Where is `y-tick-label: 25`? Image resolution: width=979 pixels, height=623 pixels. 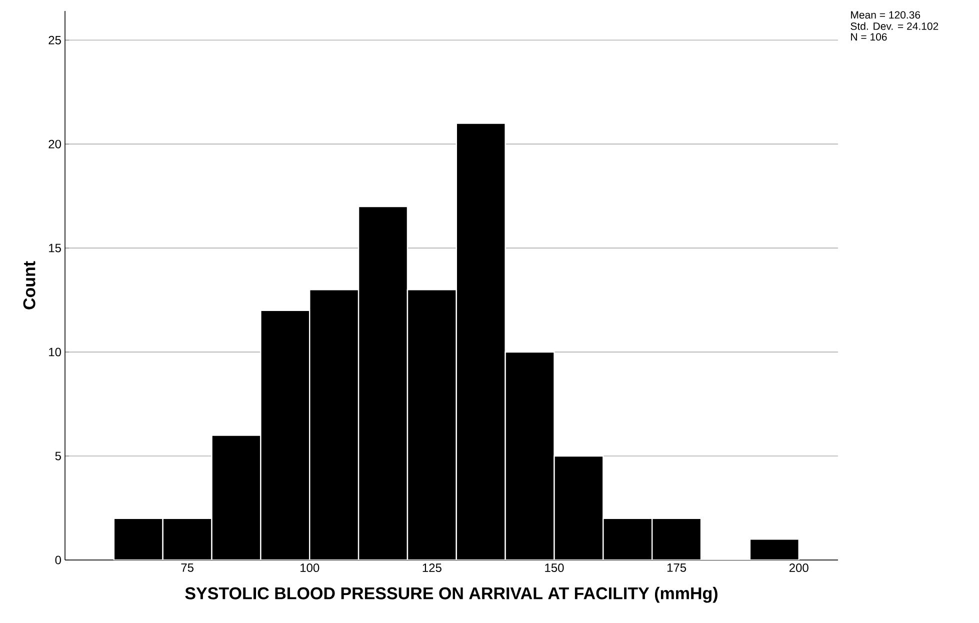
y-tick-label: 25 is located at coordinates (54, 40).